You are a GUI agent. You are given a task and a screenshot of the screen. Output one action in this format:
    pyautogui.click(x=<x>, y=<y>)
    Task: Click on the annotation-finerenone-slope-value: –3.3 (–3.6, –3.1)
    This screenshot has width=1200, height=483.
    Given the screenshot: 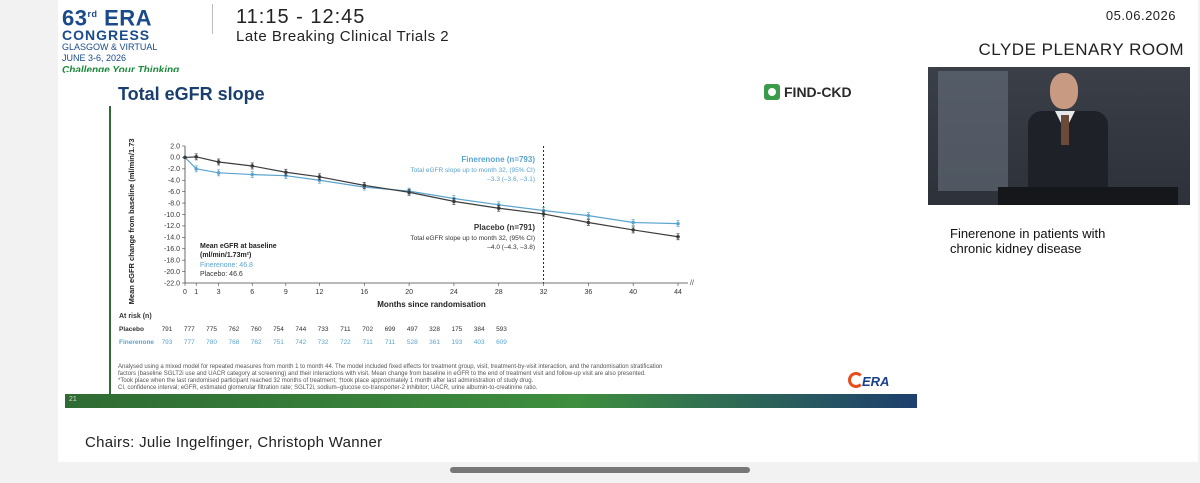 What is the action you would take?
    pyautogui.click(x=511, y=179)
    